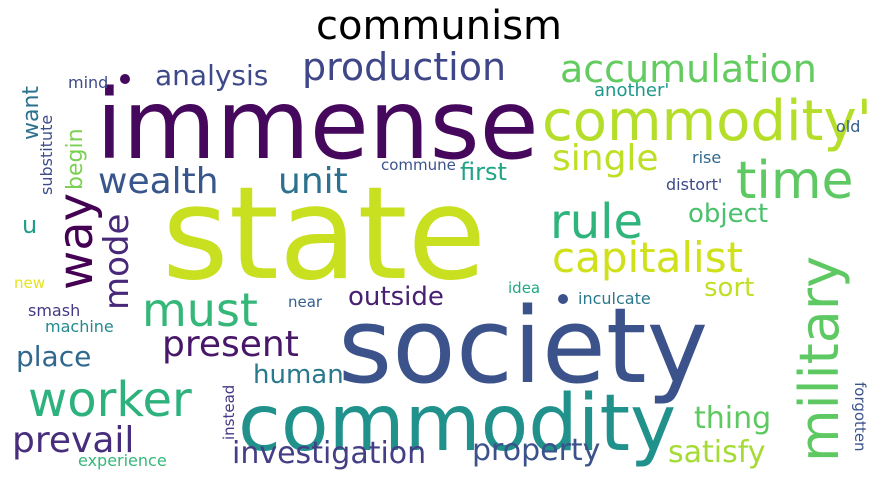  What do you see at coordinates (848, 126) in the screenshot?
I see `word-old: old` at bounding box center [848, 126].